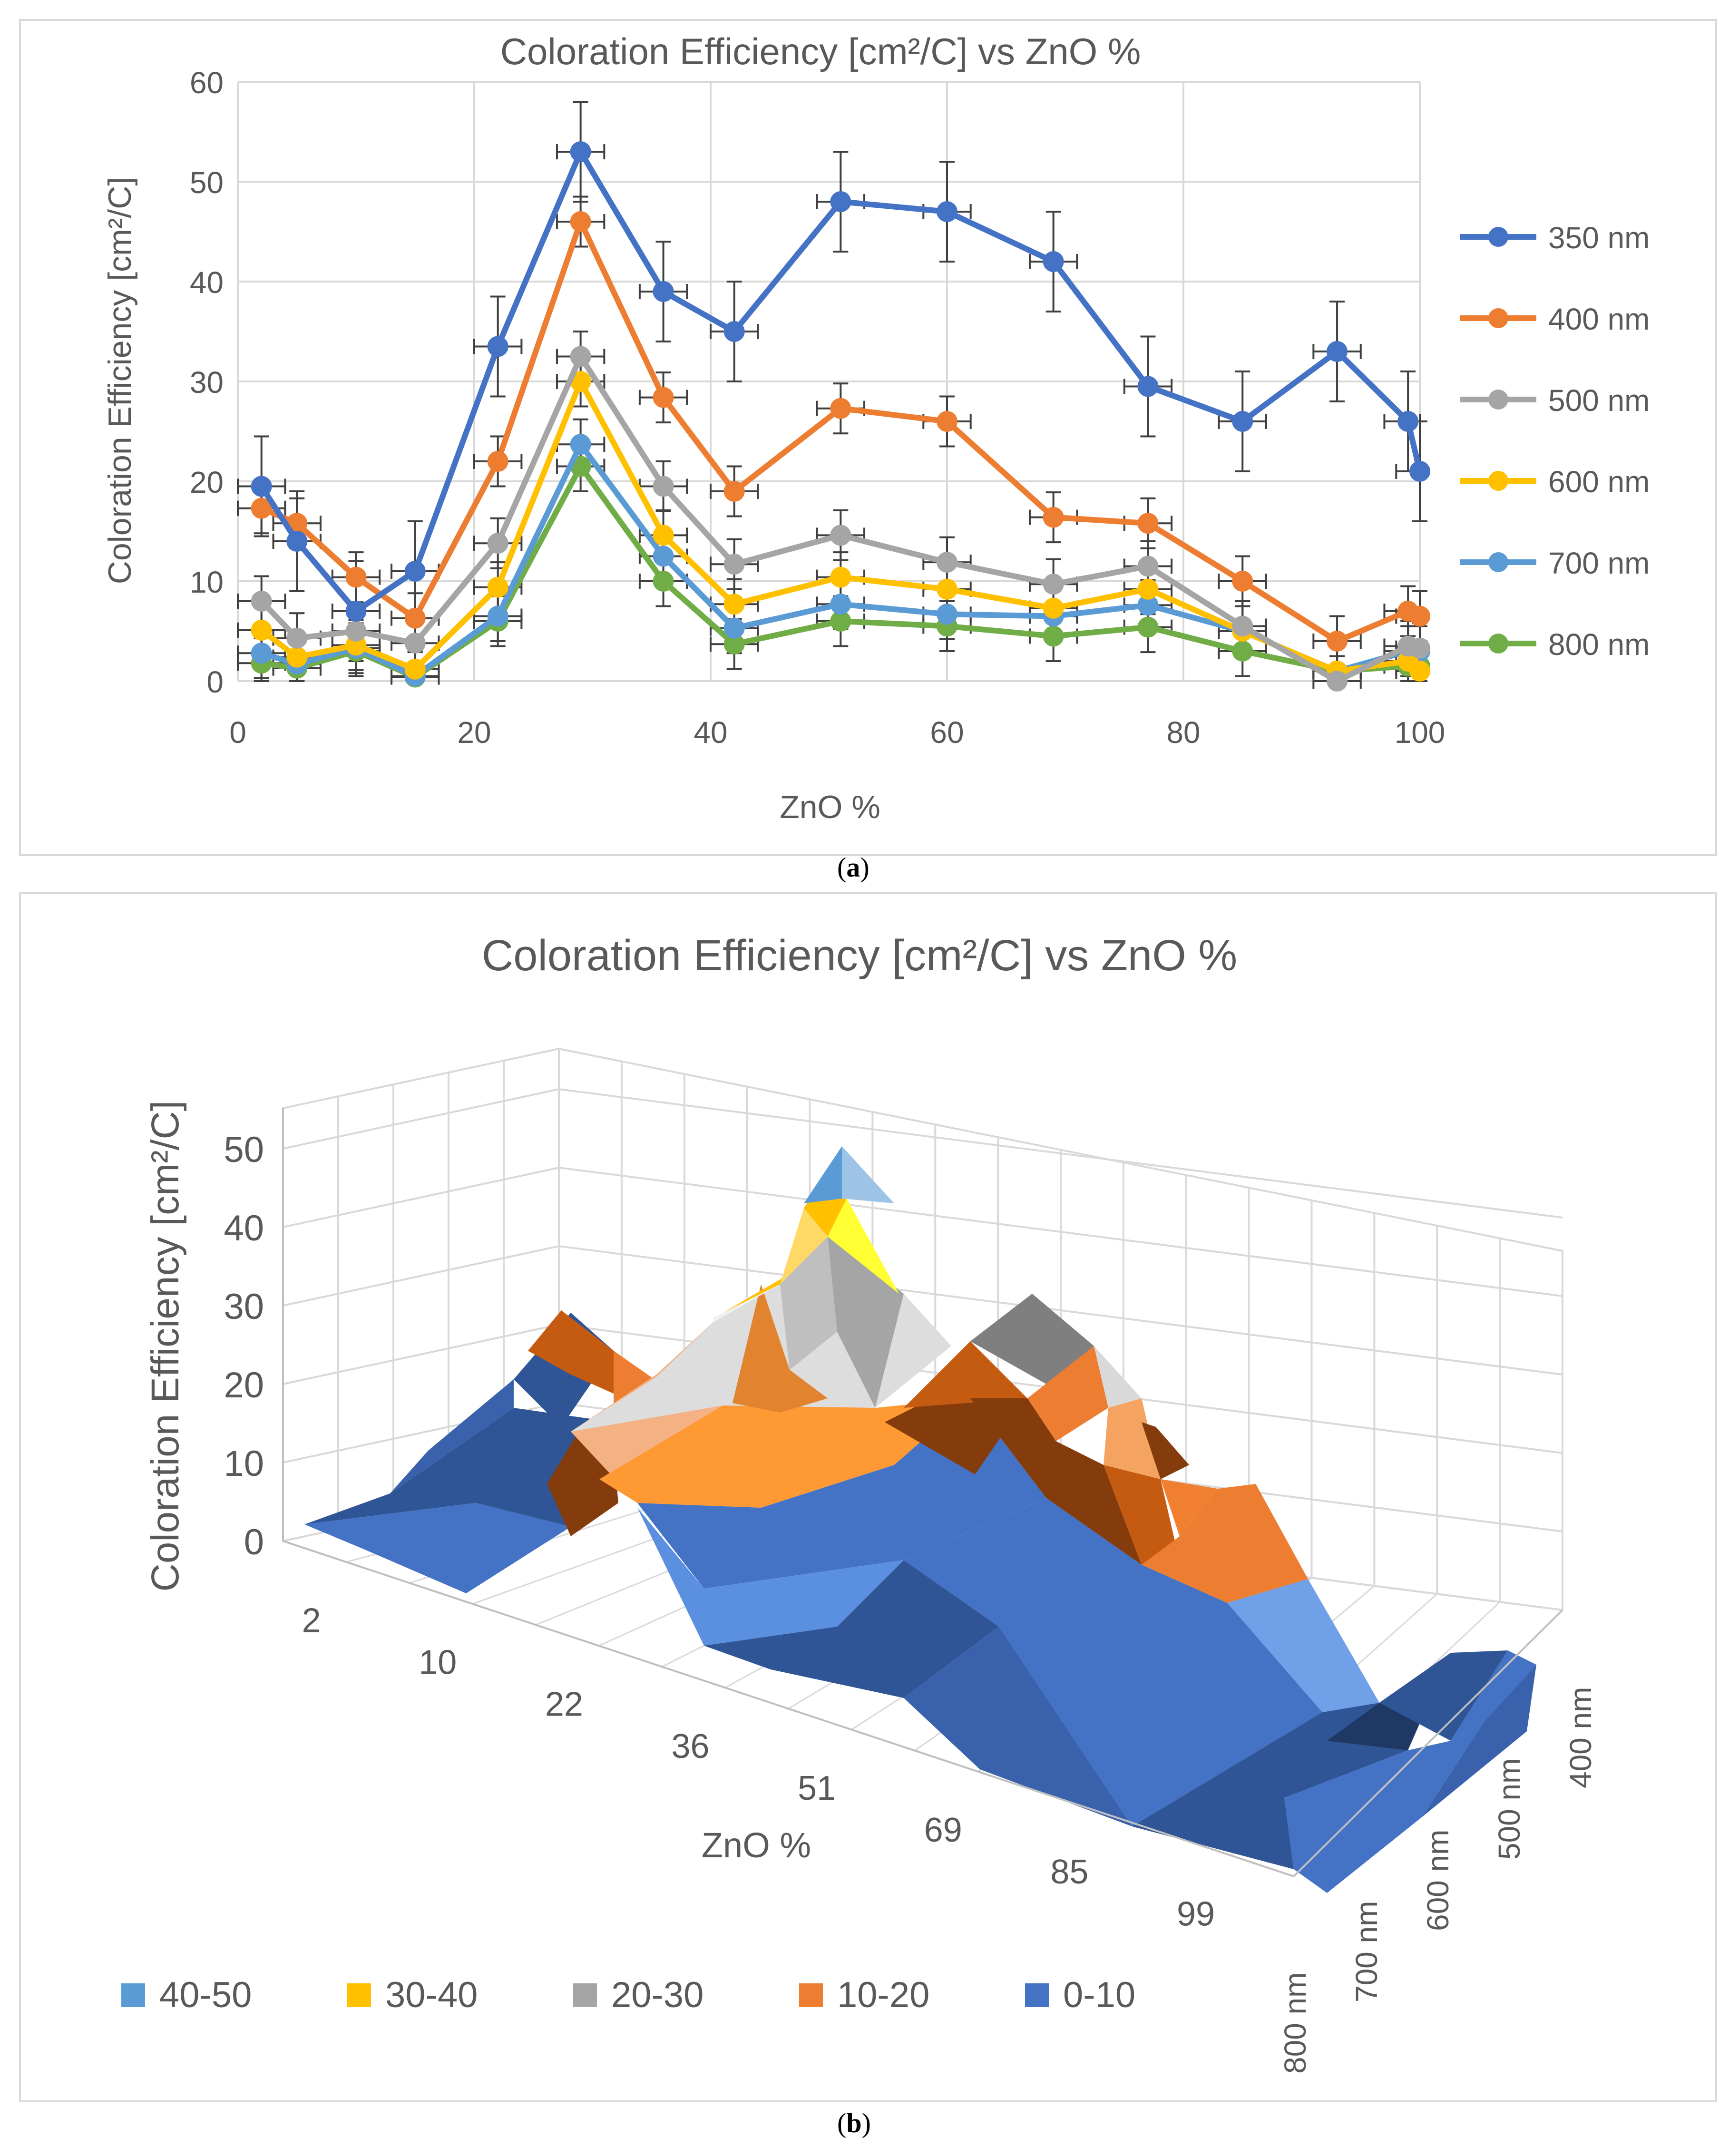  What do you see at coordinates (244, 1228) in the screenshot?
I see `z-tick-label: 40` at bounding box center [244, 1228].